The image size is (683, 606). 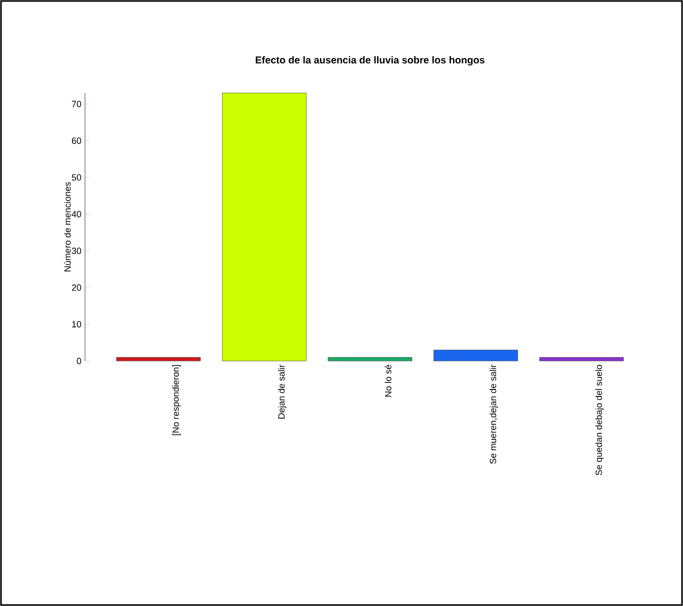 I want to click on y-tick-label: 0, so click(x=79, y=361).